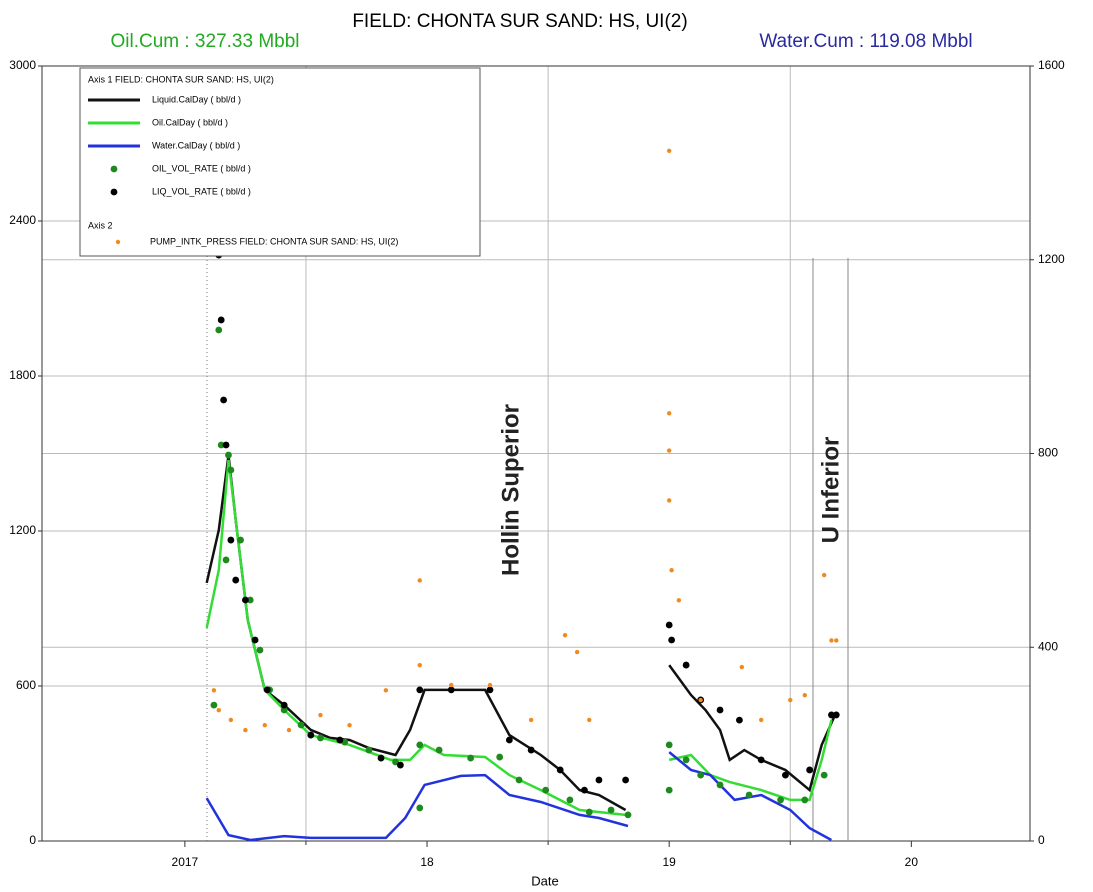 Image resolution: width=1093 pixels, height=892 pixels. Describe the element at coordinates (190, 122) in the screenshot. I see `legend-label: Oil.CalDay ( bbl/d )` at that location.